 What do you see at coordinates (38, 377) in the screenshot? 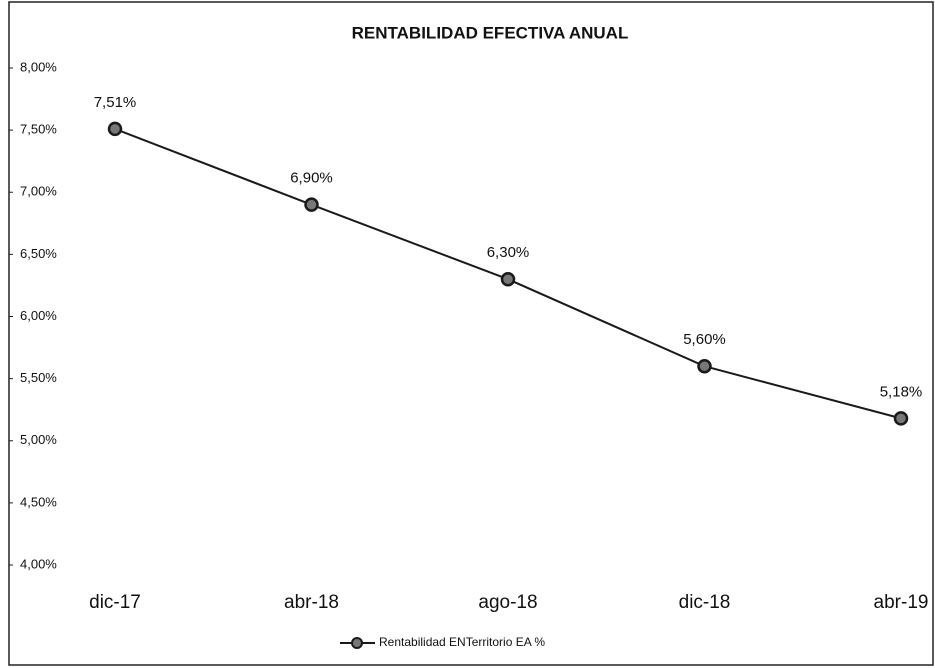
I see `y-tick-label: 5,50%` at bounding box center [38, 377].